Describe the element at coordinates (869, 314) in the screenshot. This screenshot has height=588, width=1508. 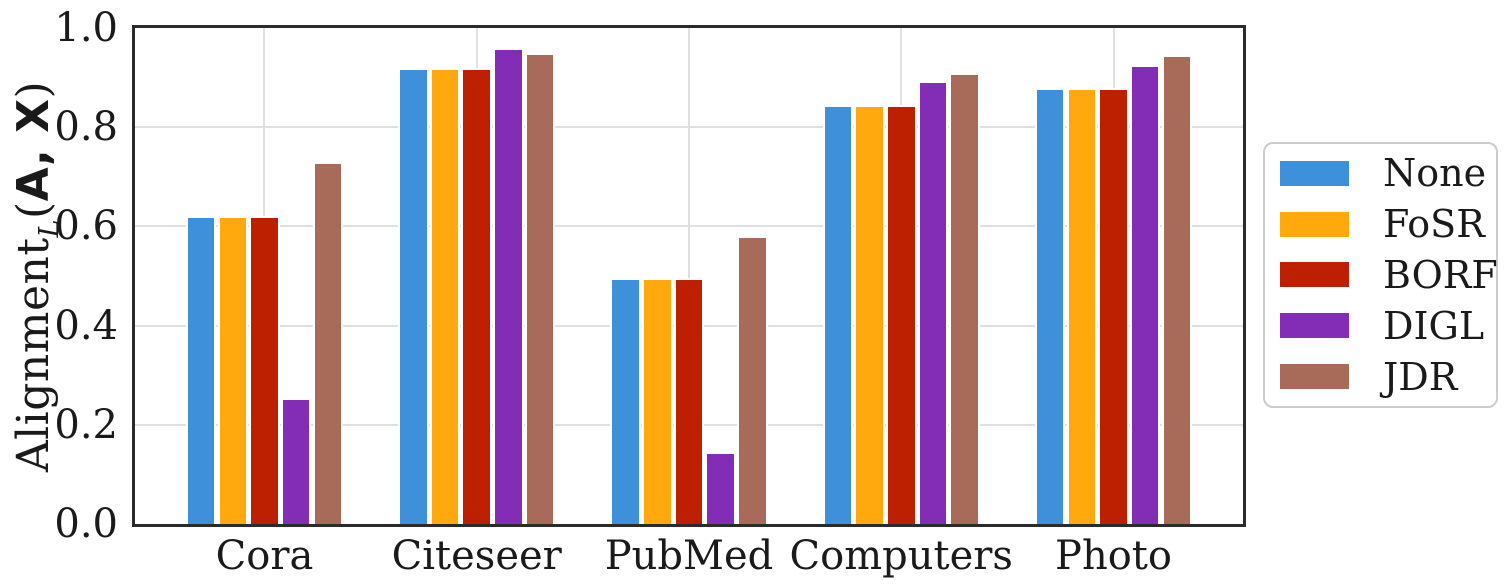
I see `bar-fosr-computers` at that location.